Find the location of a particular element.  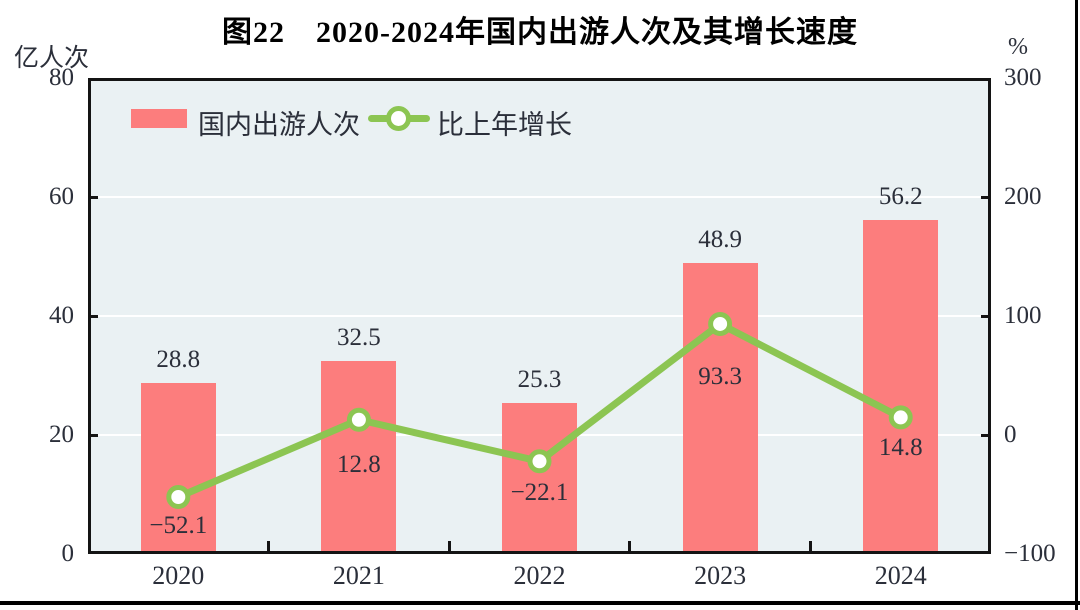

legend-label-line-series: 比上年增长 is located at coordinates (504, 125).